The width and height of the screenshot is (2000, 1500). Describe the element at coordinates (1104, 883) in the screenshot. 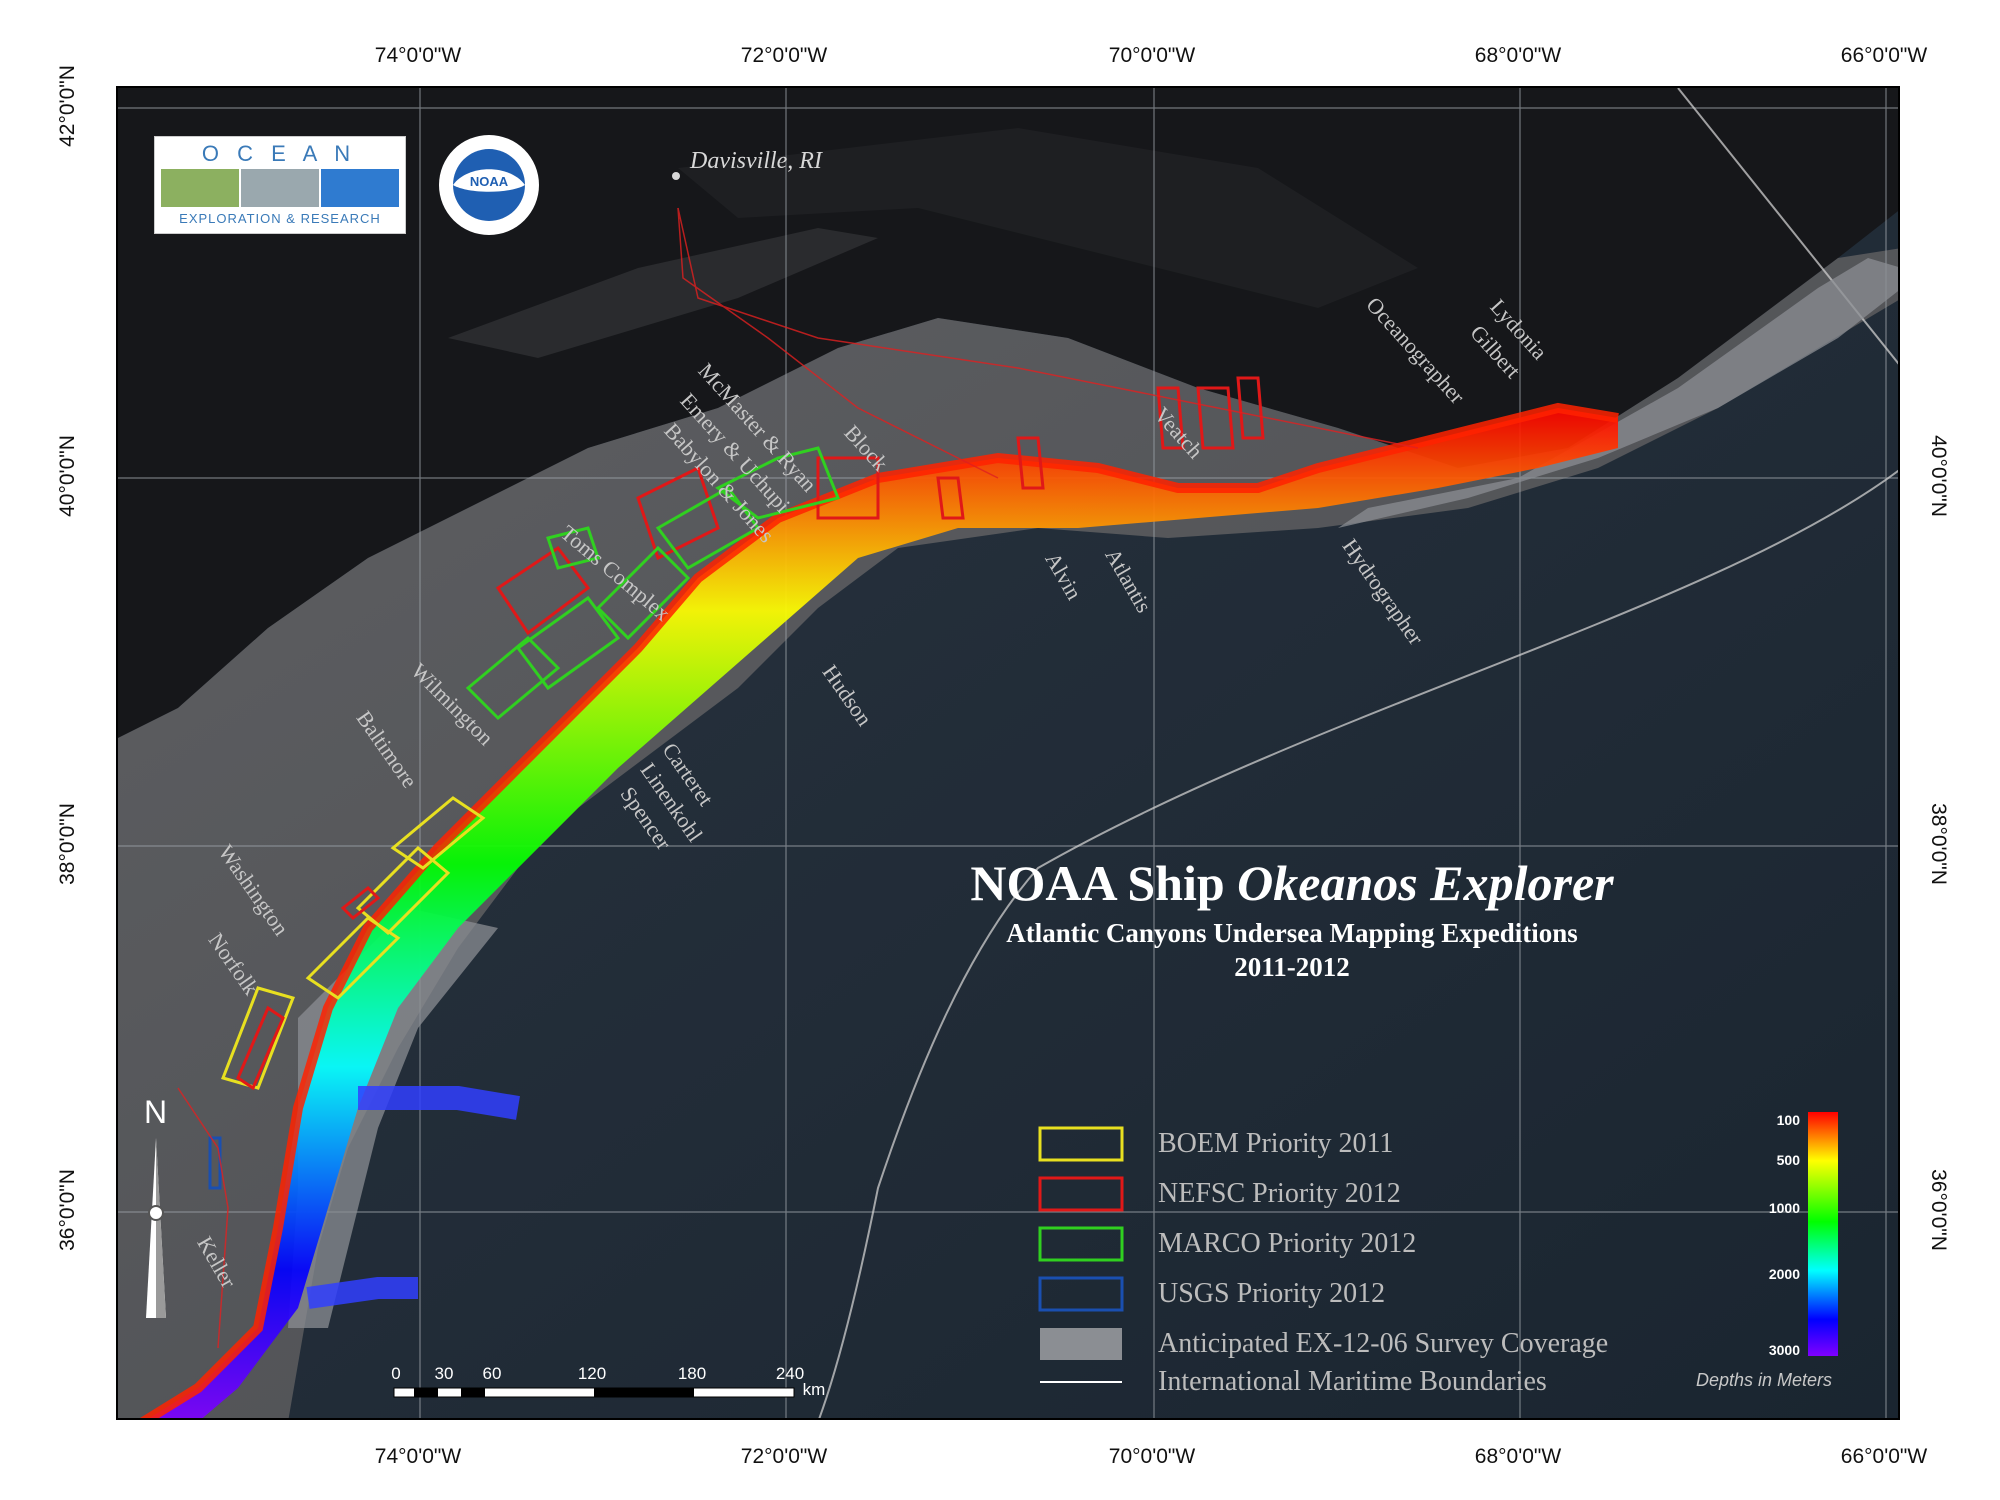

I see `map-title-prefix: NOAA Ship` at that location.